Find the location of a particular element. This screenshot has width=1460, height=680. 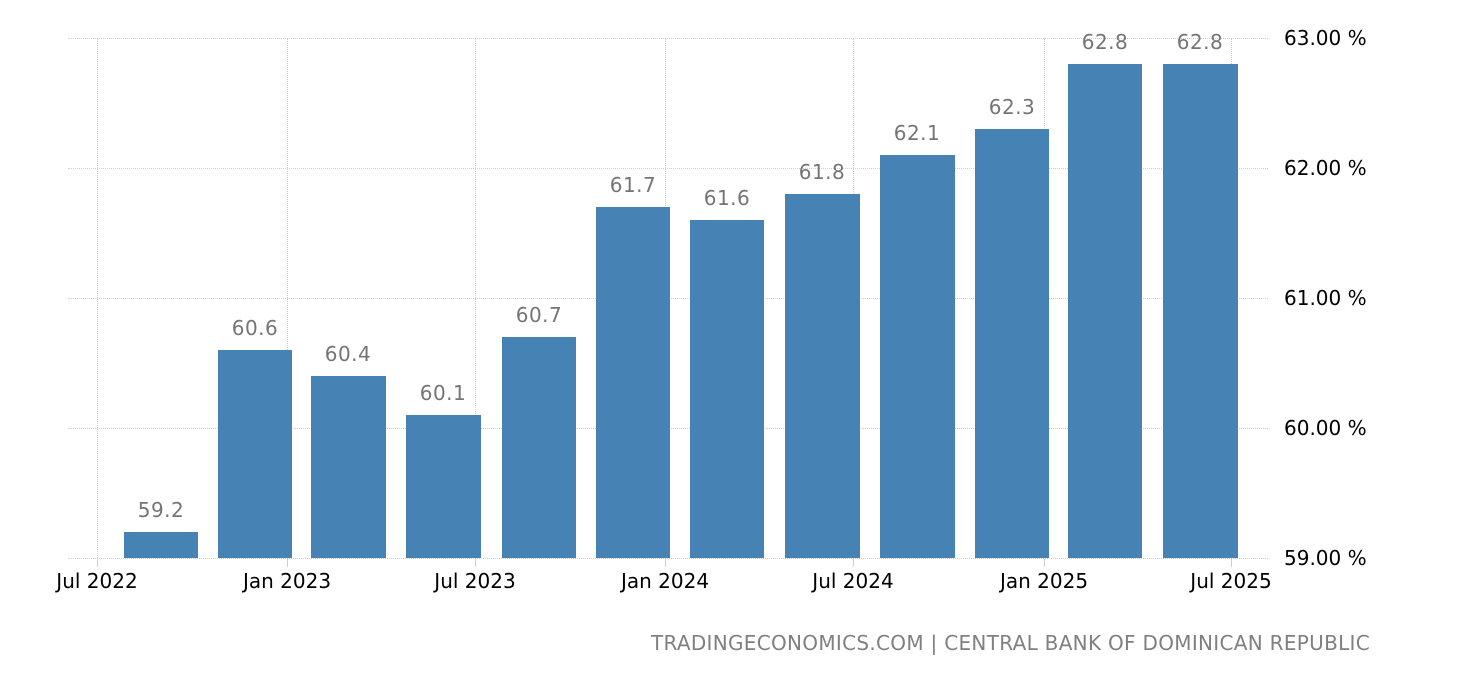

x-axis-label: Jan 2025 is located at coordinates (1044, 581).